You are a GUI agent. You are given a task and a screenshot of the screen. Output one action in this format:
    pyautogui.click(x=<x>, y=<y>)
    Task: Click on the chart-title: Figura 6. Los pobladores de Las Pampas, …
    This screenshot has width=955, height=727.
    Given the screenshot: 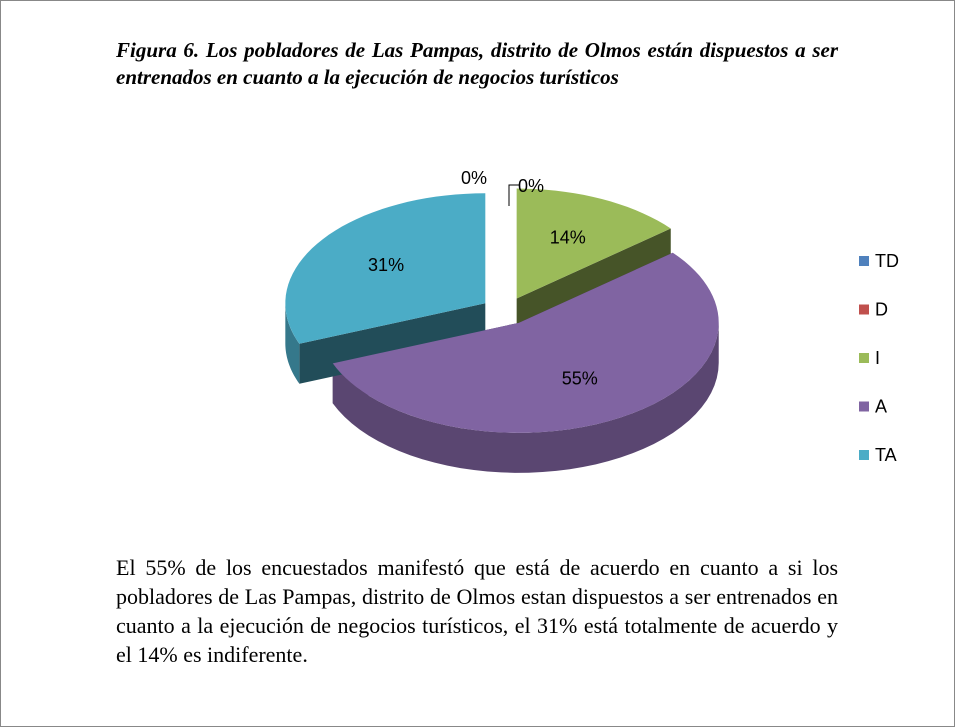 What is the action you would take?
    pyautogui.click(x=477, y=63)
    